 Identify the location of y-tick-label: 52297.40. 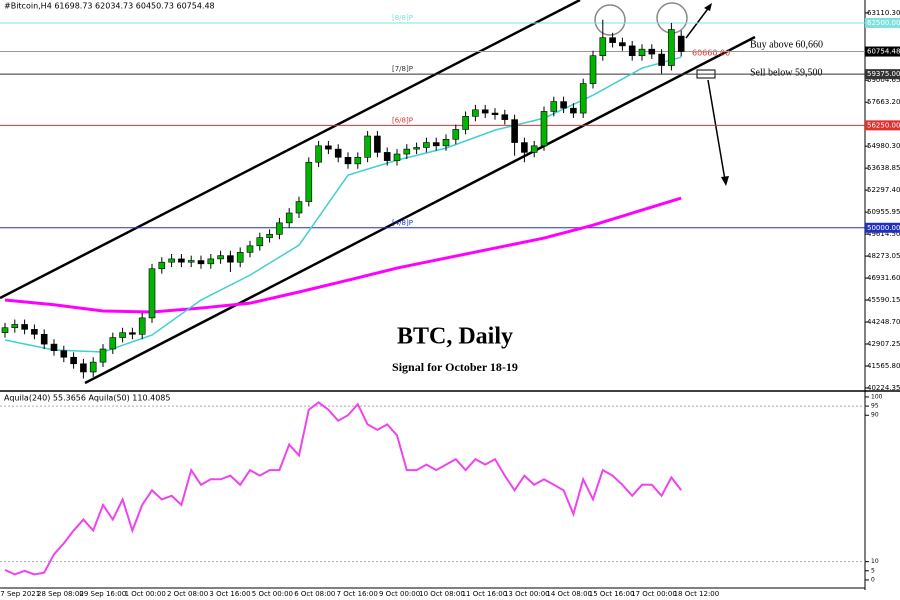
(883, 190).